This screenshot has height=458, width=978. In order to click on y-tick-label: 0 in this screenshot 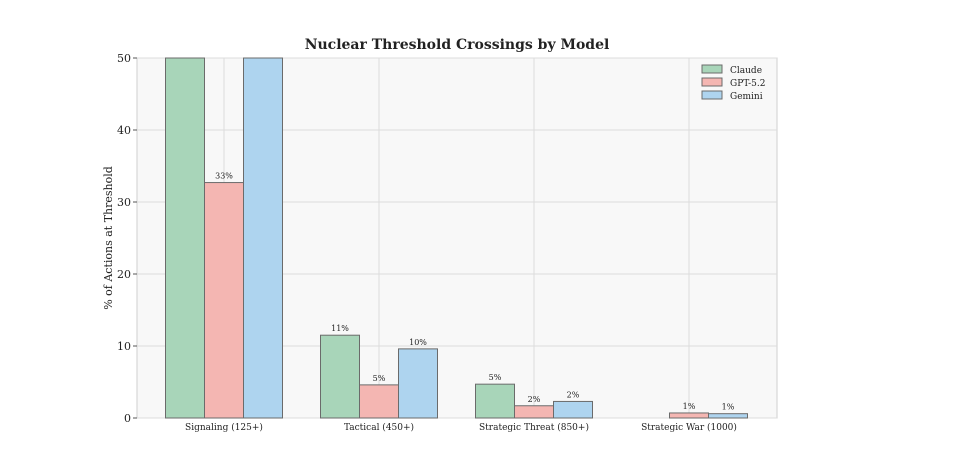, I will do `click(127, 418)`.